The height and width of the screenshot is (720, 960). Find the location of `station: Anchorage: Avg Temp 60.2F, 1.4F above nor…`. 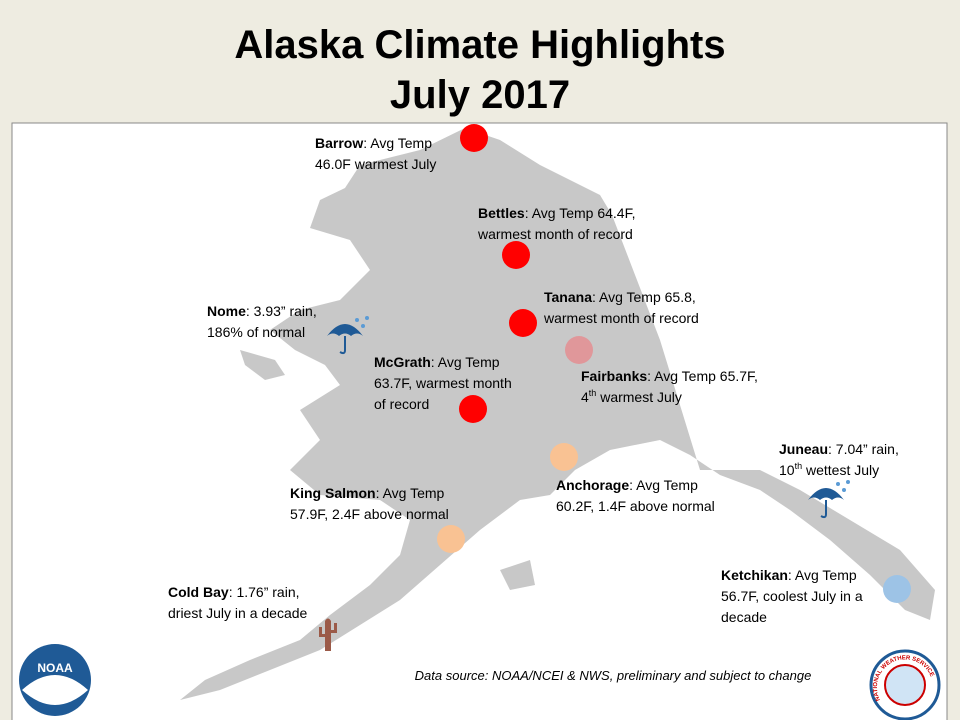

station: Anchorage: Avg Temp 60.2F, 1.4F above nor… is located at coordinates (632, 478).